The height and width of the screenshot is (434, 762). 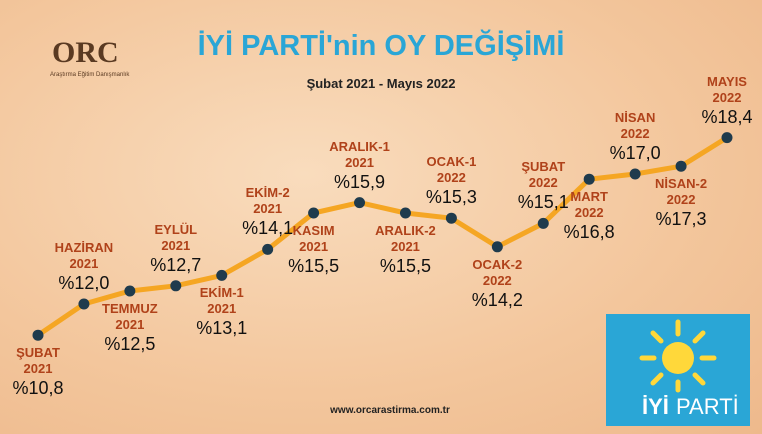 I want to click on data-label: NİSAN-2 2022 %17,3, so click(x=681, y=203).